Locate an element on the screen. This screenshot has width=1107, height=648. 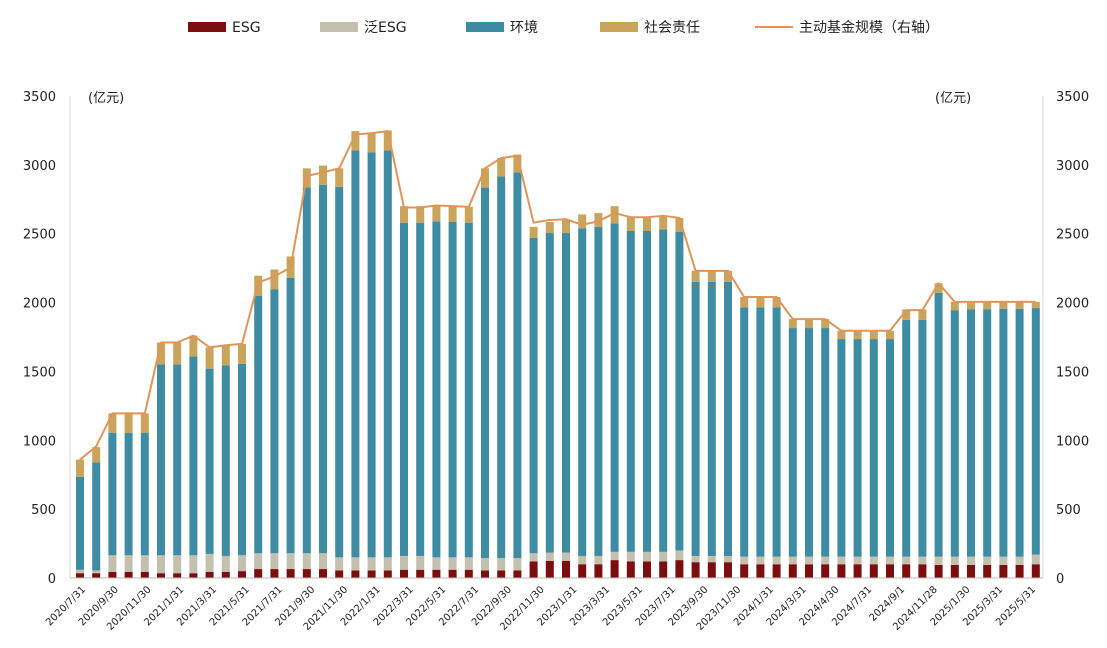
right-tick-label-1500: 1500 is located at coordinates (1072, 372).